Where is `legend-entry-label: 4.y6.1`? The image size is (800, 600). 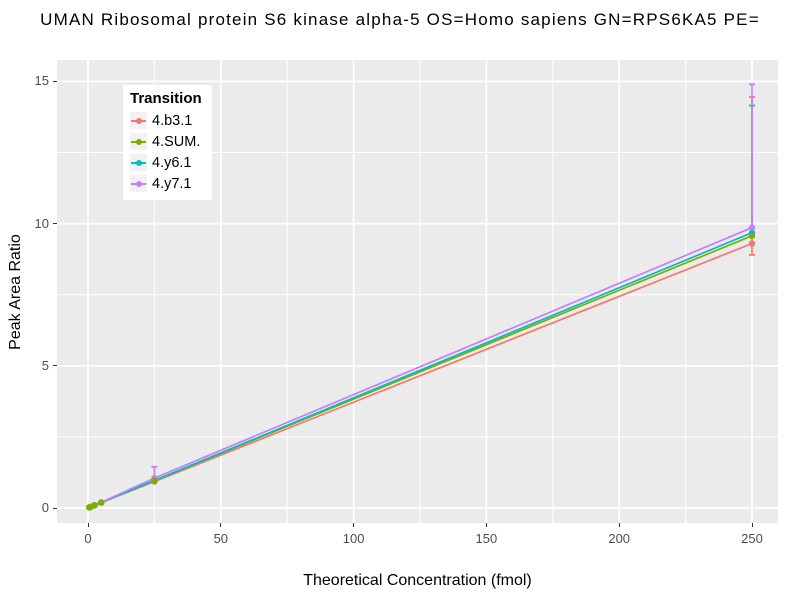 legend-entry-label: 4.y6.1 is located at coordinates (172, 162).